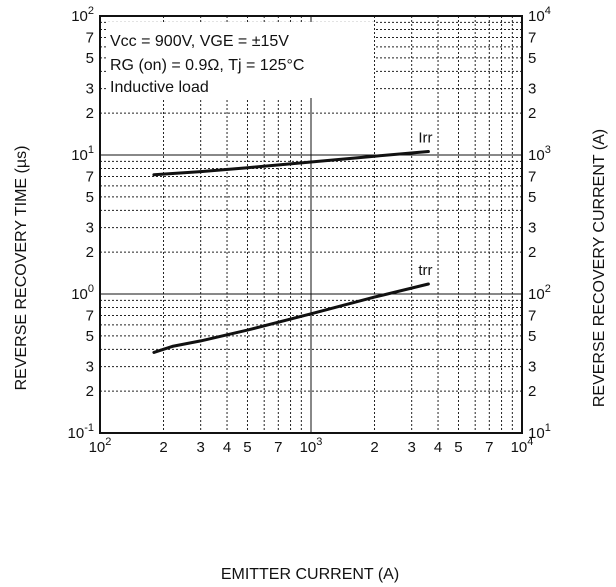  What do you see at coordinates (159, 87) in the screenshot?
I see `annotation-line-3: Inductive load` at bounding box center [159, 87].